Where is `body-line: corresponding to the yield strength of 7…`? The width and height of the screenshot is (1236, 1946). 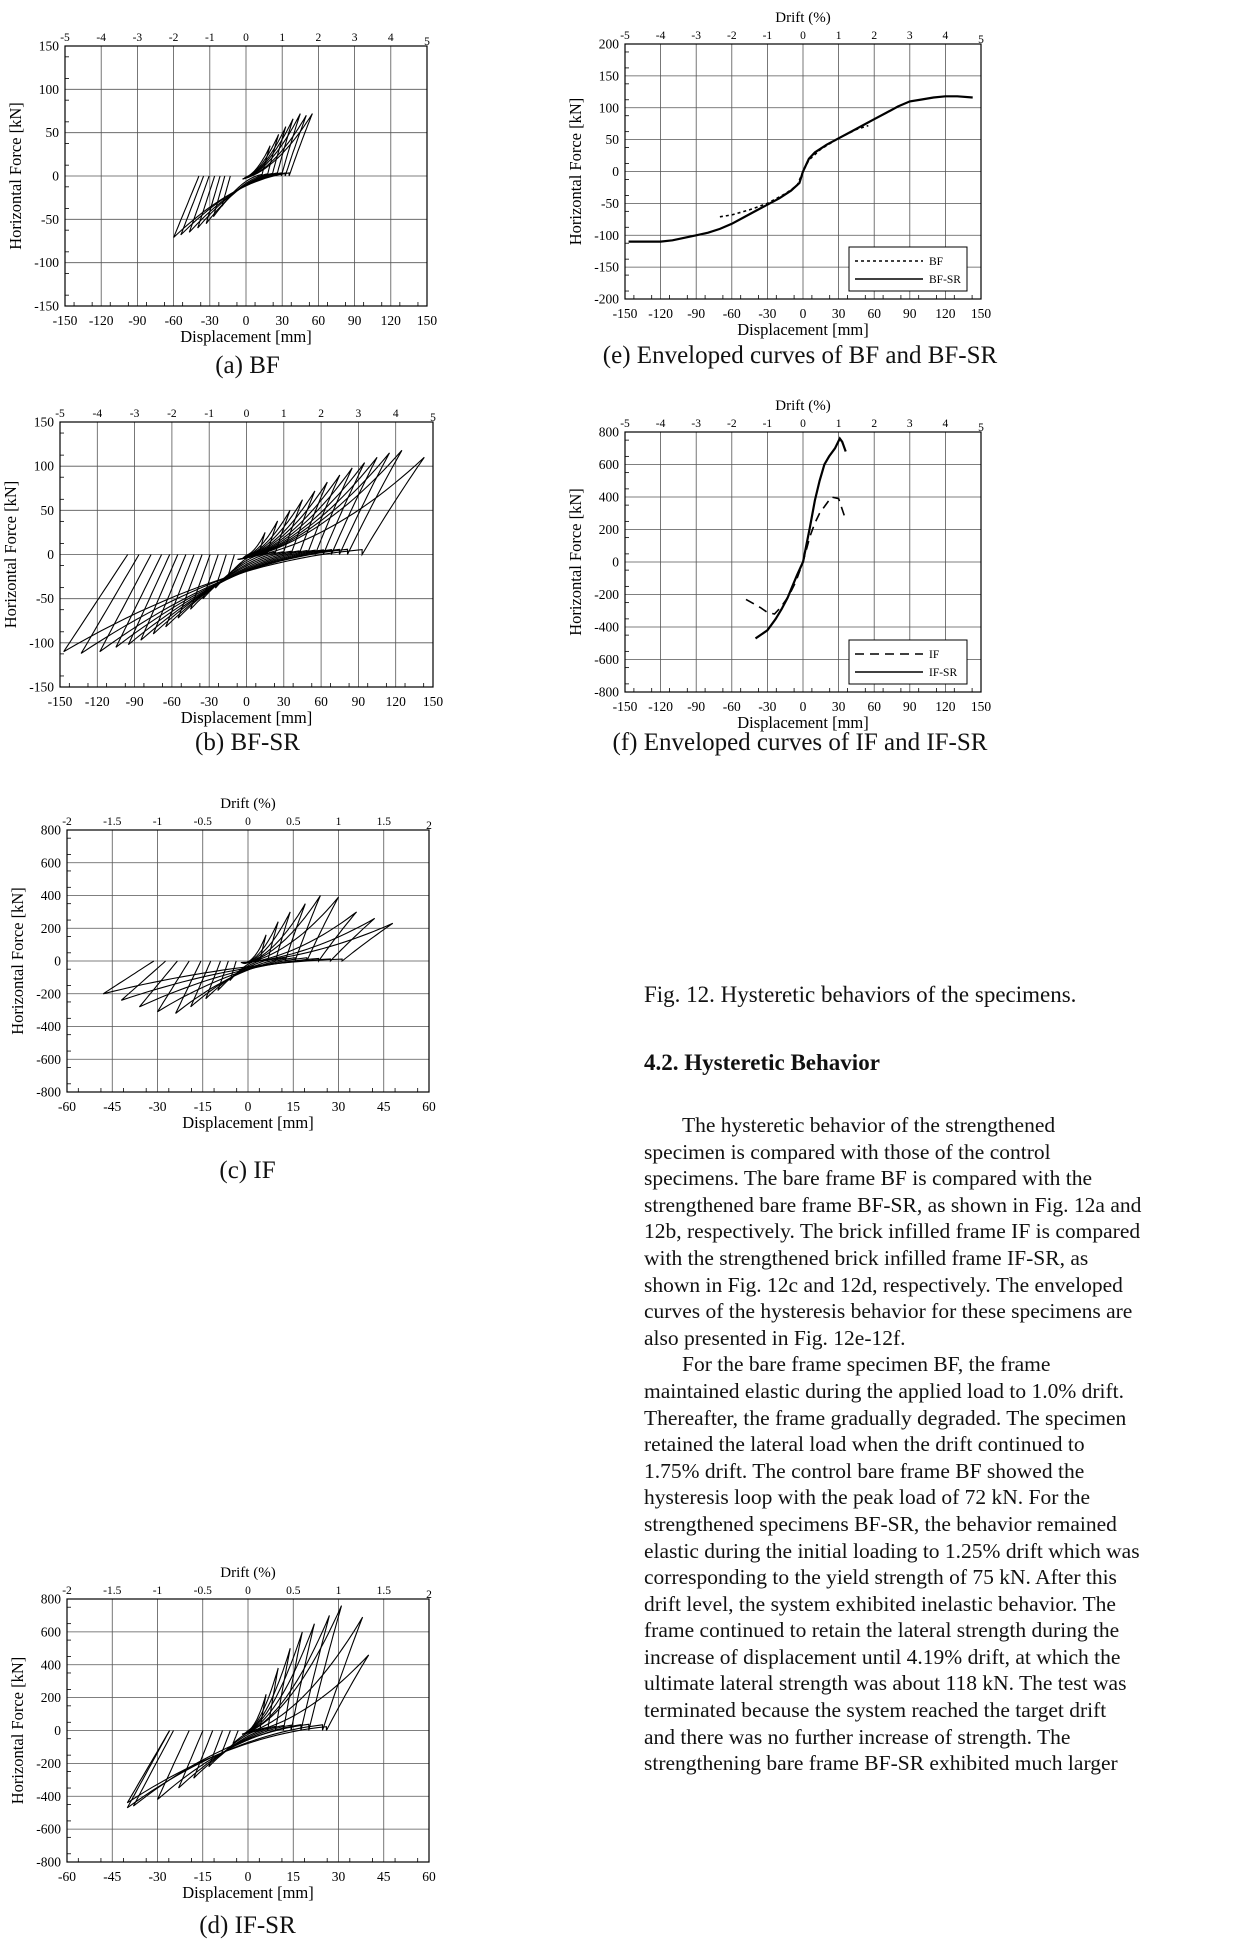
body-line: corresponding to the yield strength of 7… is located at coordinates (880, 1577).